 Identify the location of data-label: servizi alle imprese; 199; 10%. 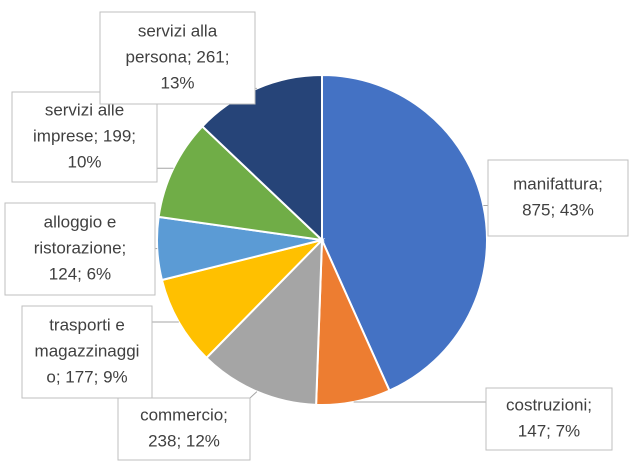
(84, 137).